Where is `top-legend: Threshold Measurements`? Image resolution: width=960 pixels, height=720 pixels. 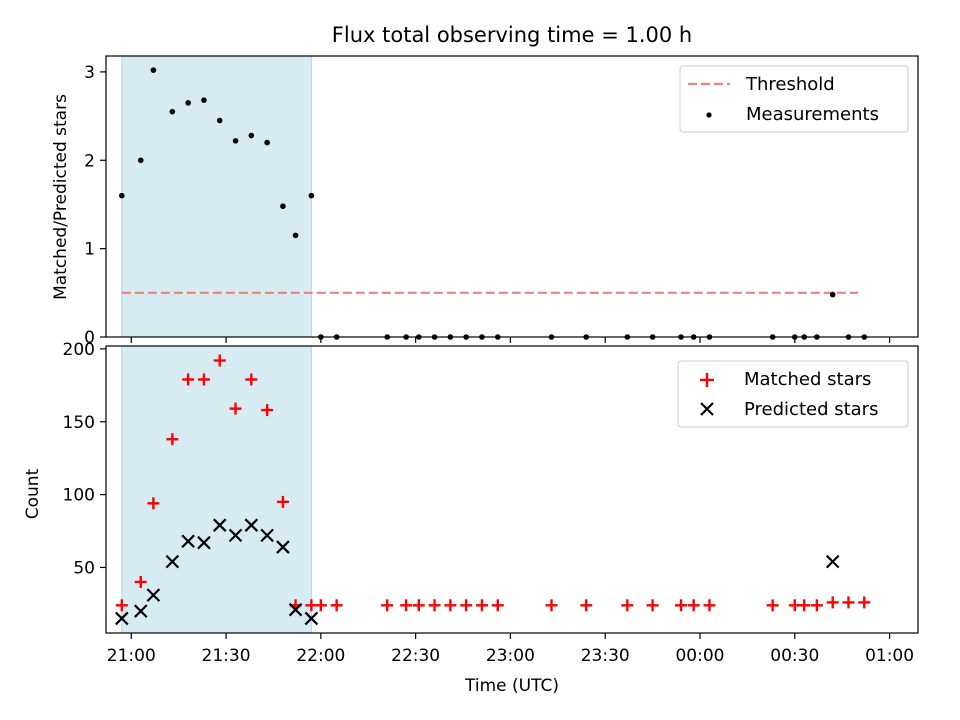
top-legend: Threshold Measurements is located at coordinates (794, 99).